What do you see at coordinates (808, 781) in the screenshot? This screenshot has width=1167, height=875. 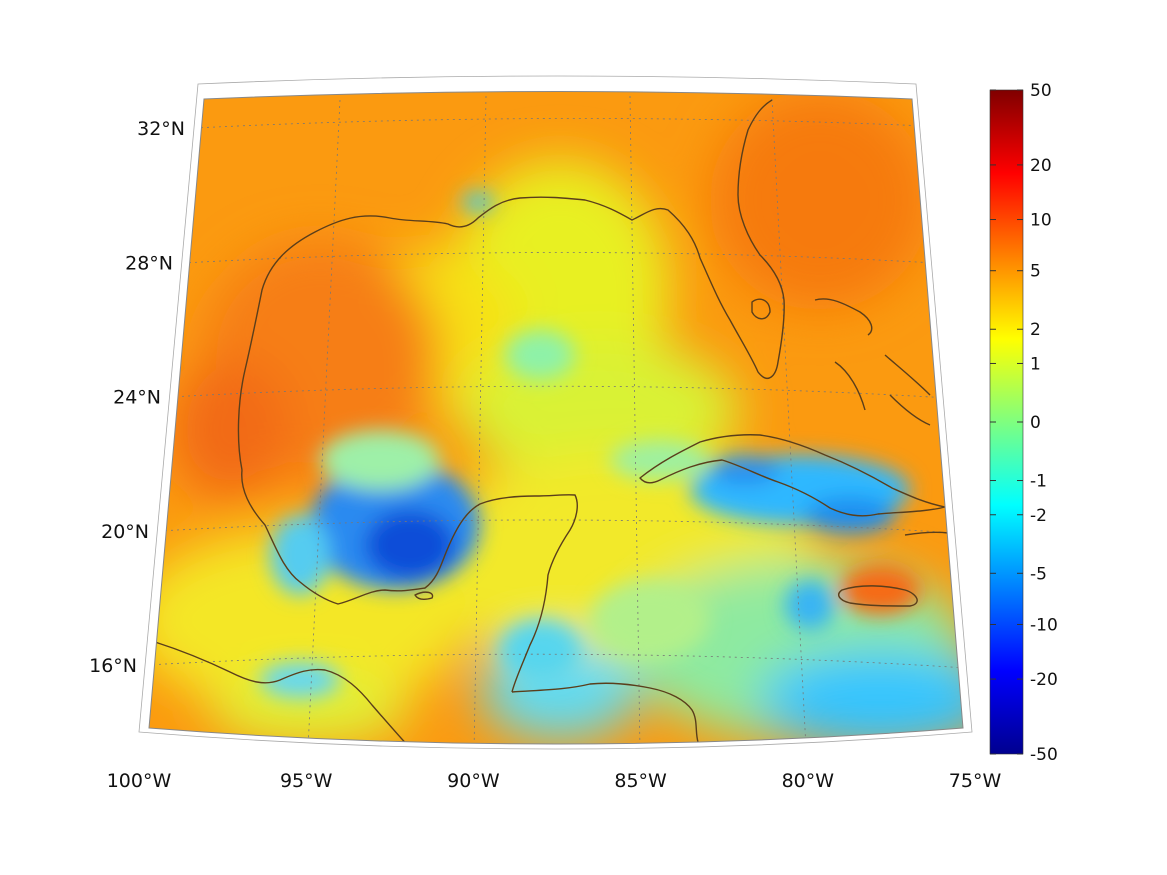 I see `lon-tick-label: 80°W` at bounding box center [808, 781].